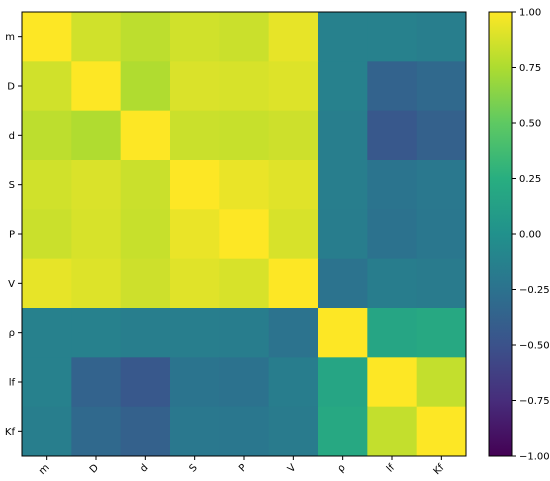 Image resolution: width=550 pixels, height=481 pixels. What do you see at coordinates (534, 457) in the screenshot?
I see `colorbar-tick-label: −1.00` at bounding box center [534, 457].